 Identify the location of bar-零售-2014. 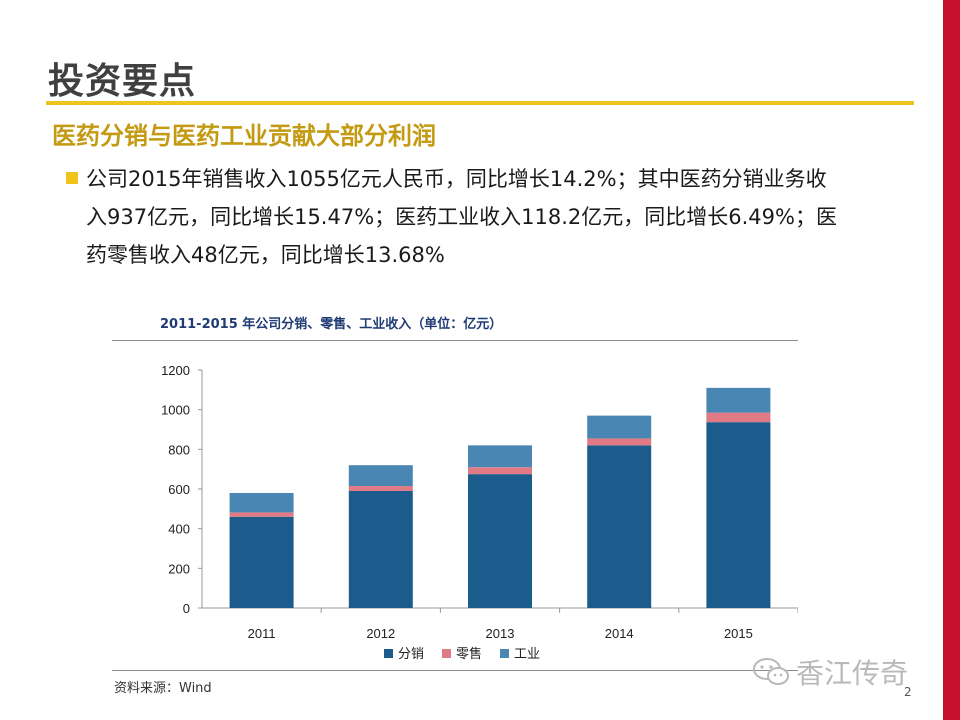
(619, 442).